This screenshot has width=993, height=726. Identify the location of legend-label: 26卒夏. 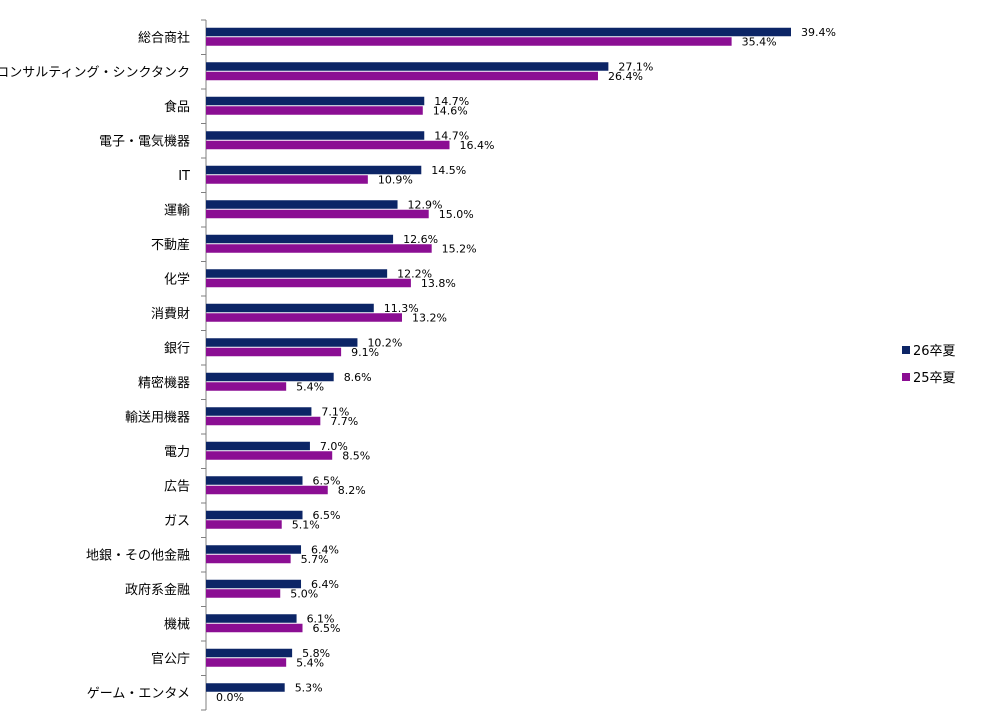
(934, 351).